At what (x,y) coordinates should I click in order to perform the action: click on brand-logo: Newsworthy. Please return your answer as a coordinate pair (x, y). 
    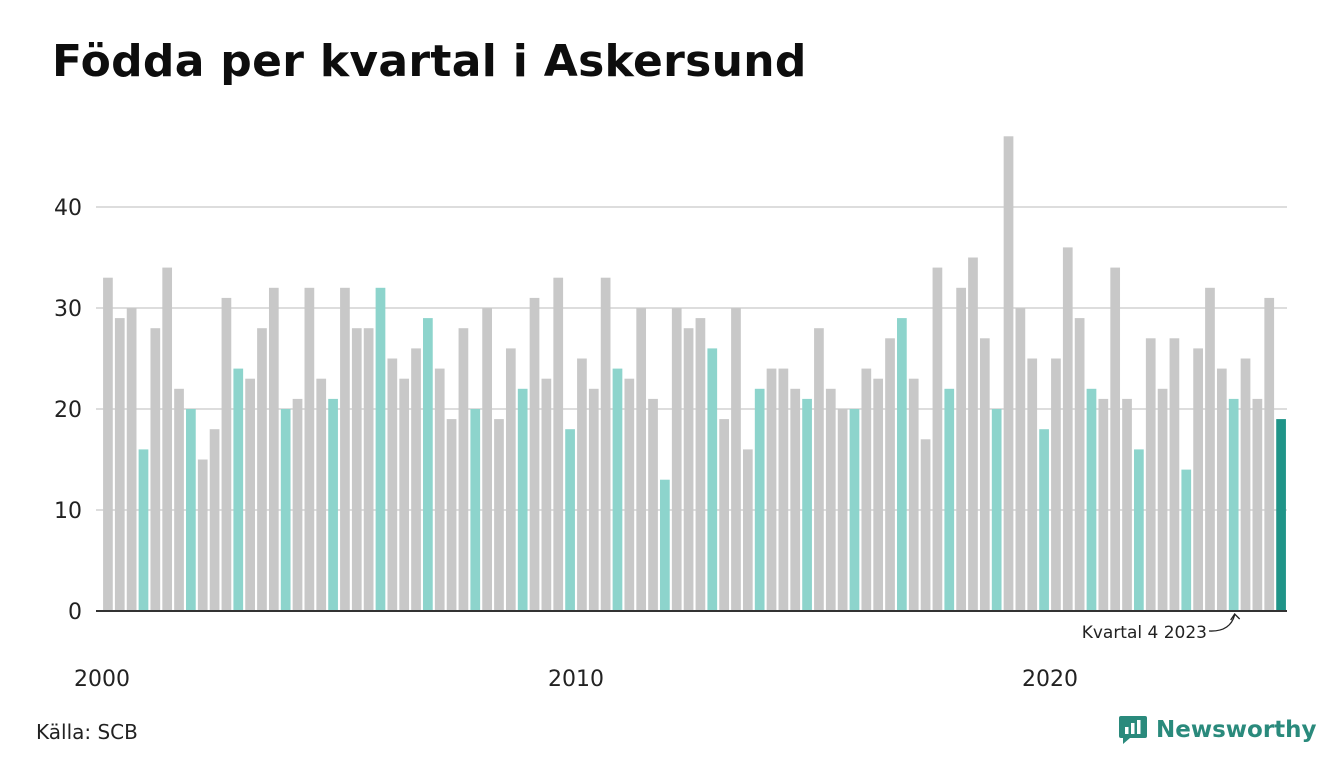
    Looking at the image, I should click on (1217, 730).